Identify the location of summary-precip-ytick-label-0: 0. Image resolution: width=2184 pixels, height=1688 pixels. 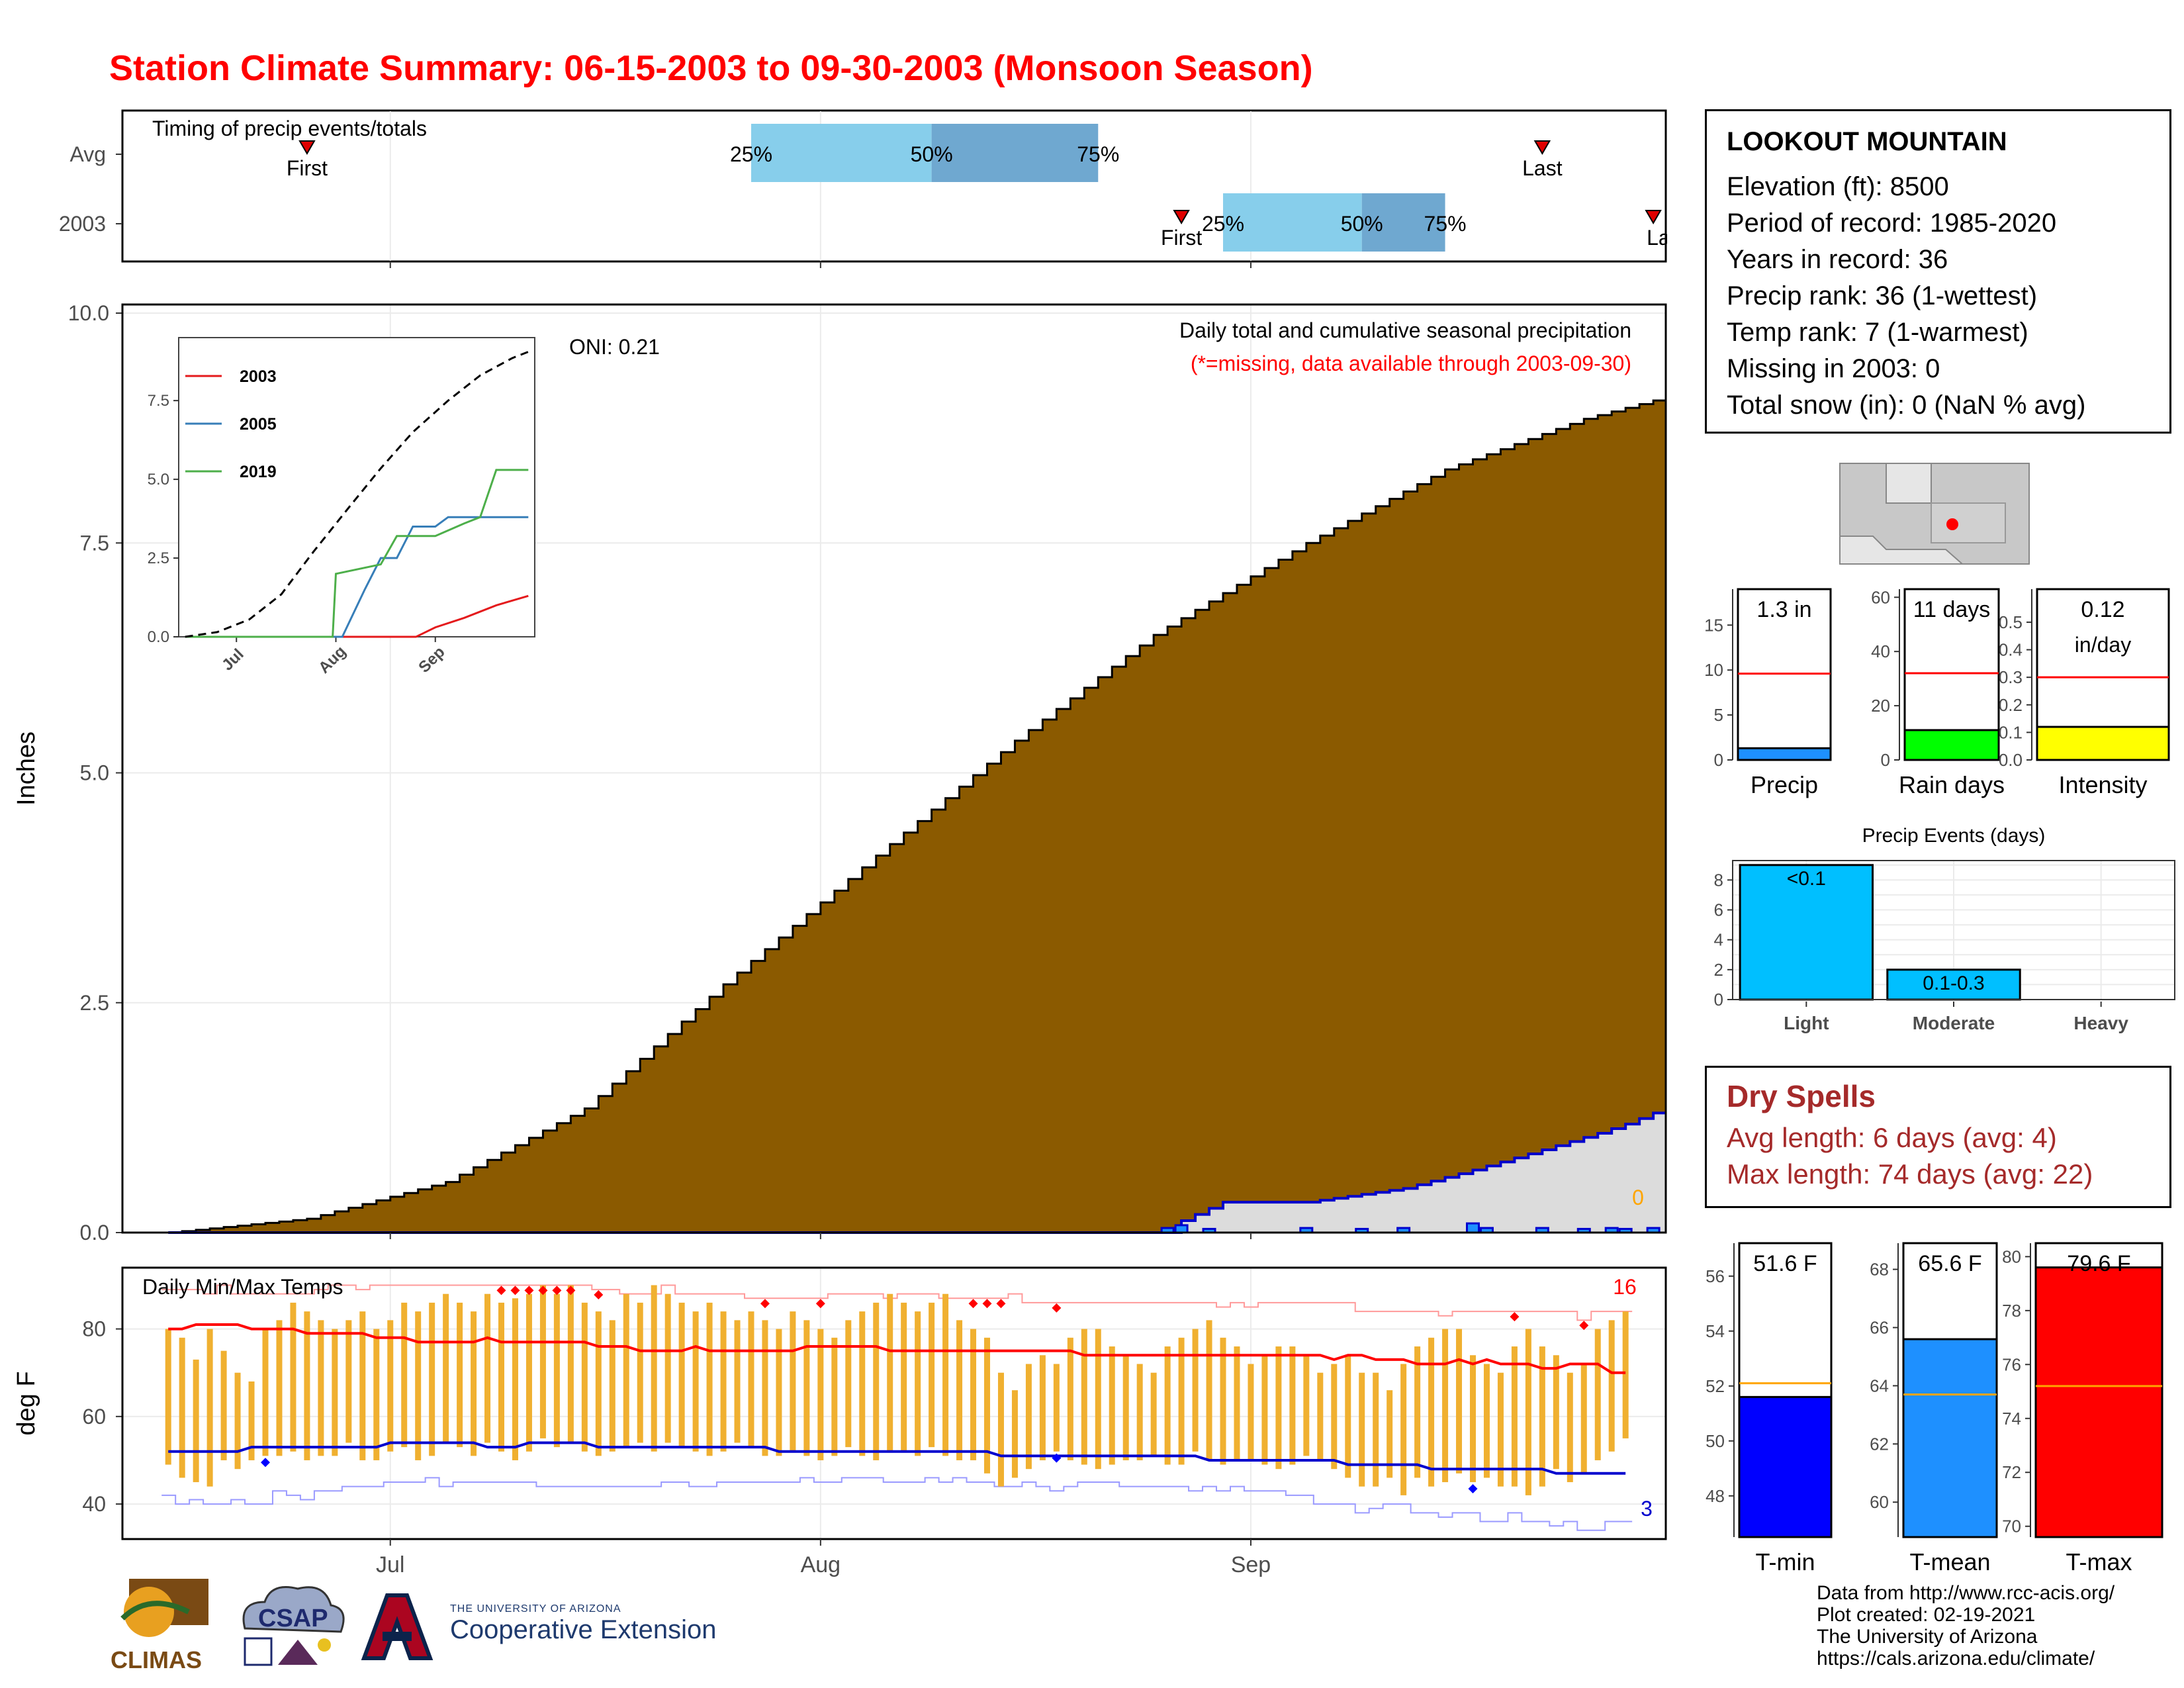
(1718, 760).